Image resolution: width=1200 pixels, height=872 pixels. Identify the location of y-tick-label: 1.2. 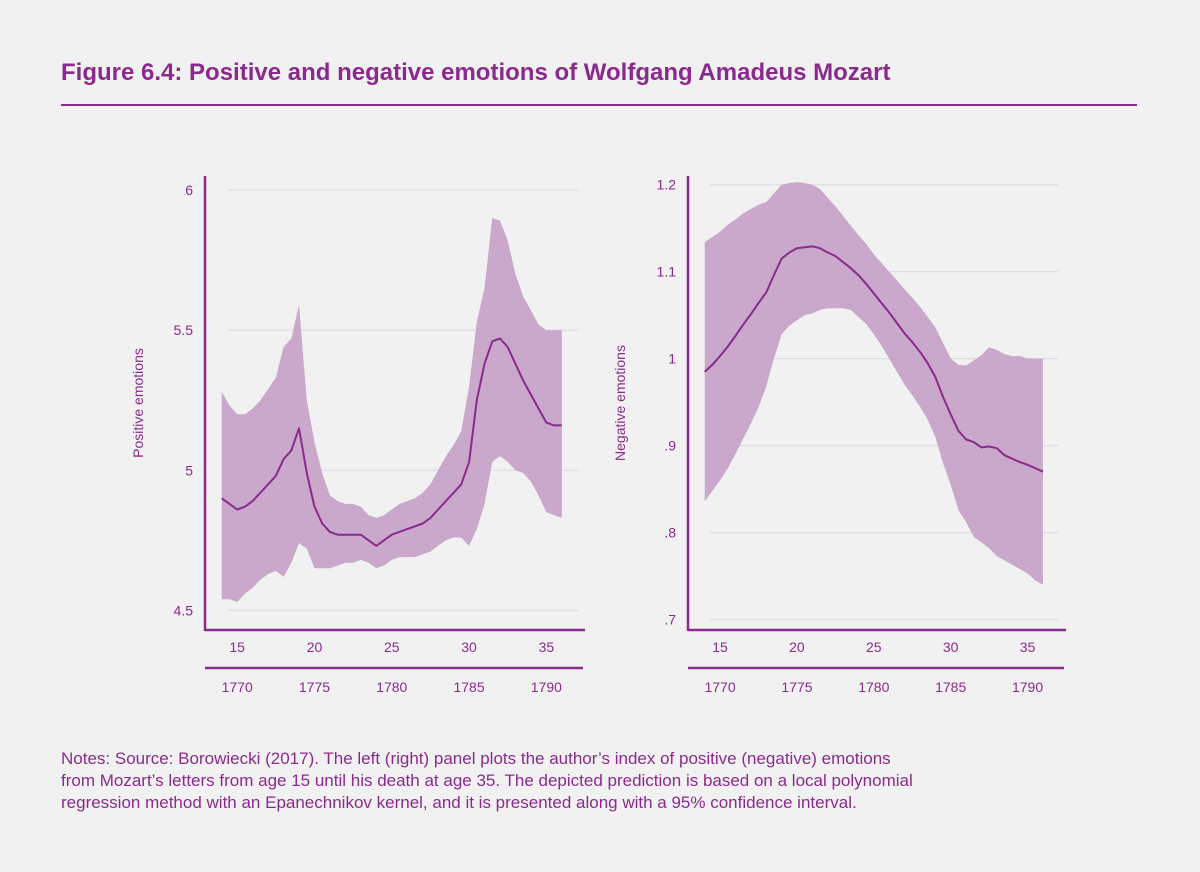
(667, 185).